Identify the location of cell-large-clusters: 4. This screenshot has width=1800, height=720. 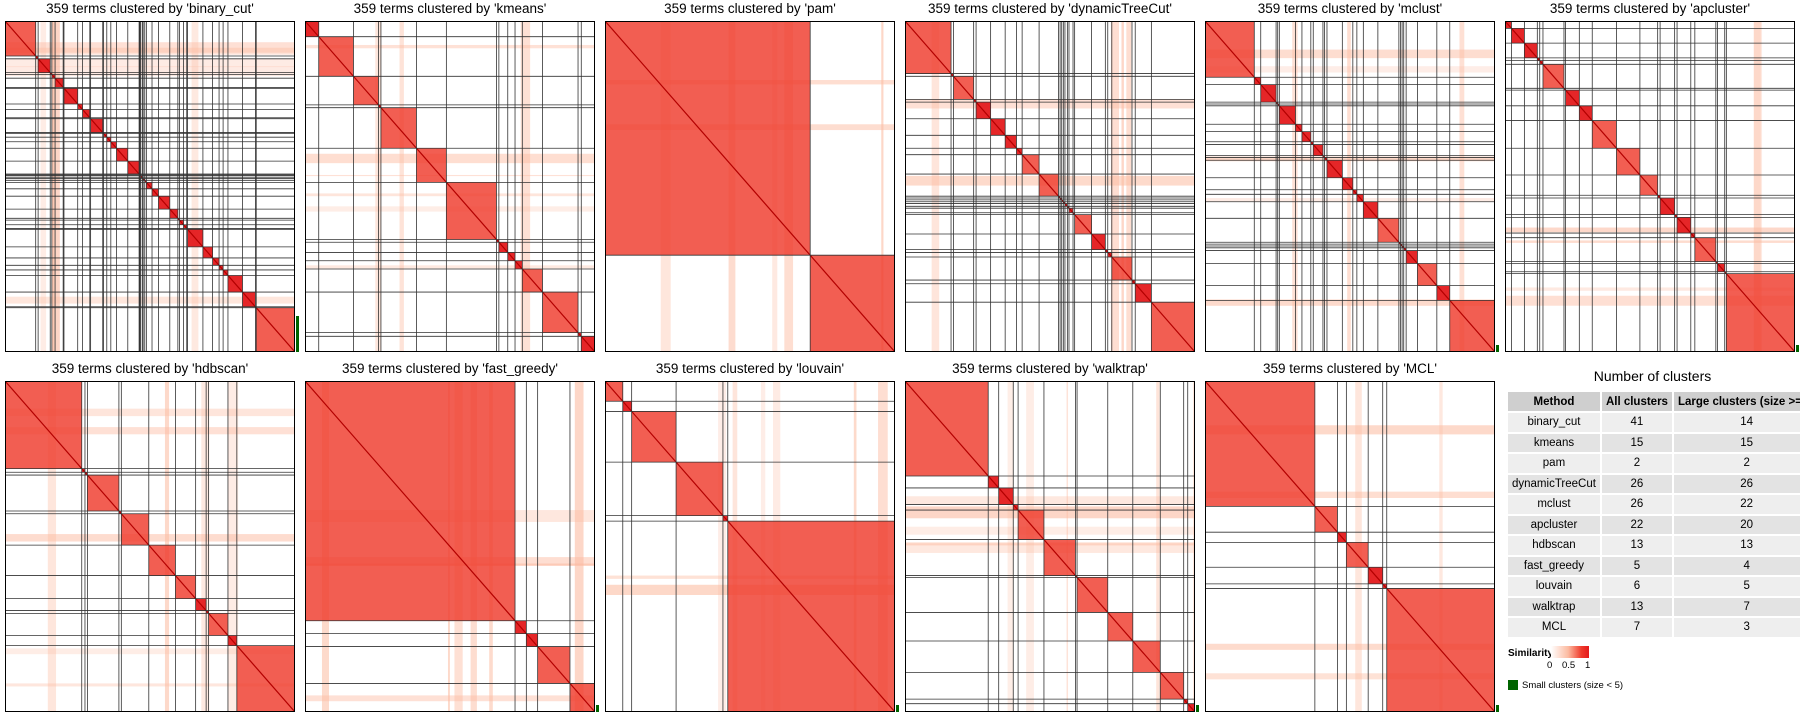
(1736, 565).